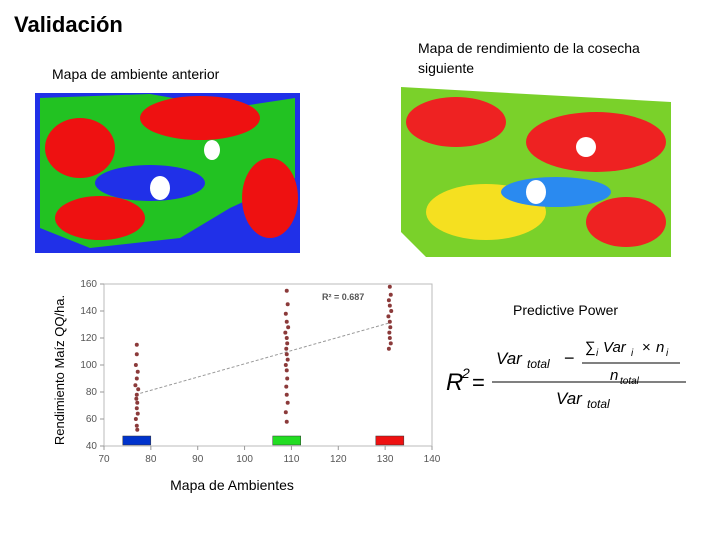 The height and width of the screenshot is (540, 720). I want to click on plot-frame, so click(268, 365).